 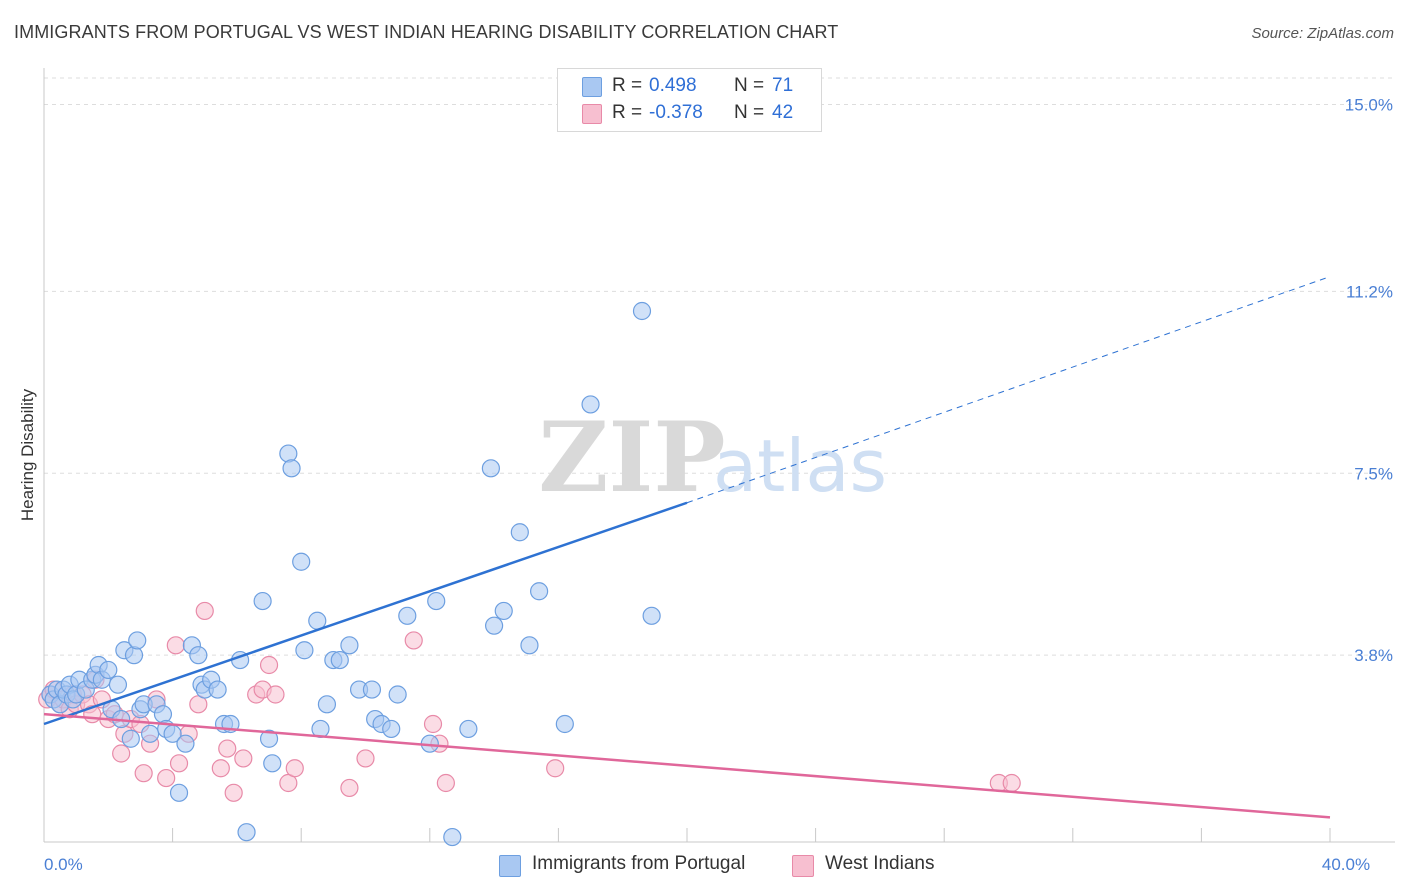 What do you see at coordinates (1373, 473) in the screenshot?
I see `y-tick-label: 7.5%` at bounding box center [1373, 473].